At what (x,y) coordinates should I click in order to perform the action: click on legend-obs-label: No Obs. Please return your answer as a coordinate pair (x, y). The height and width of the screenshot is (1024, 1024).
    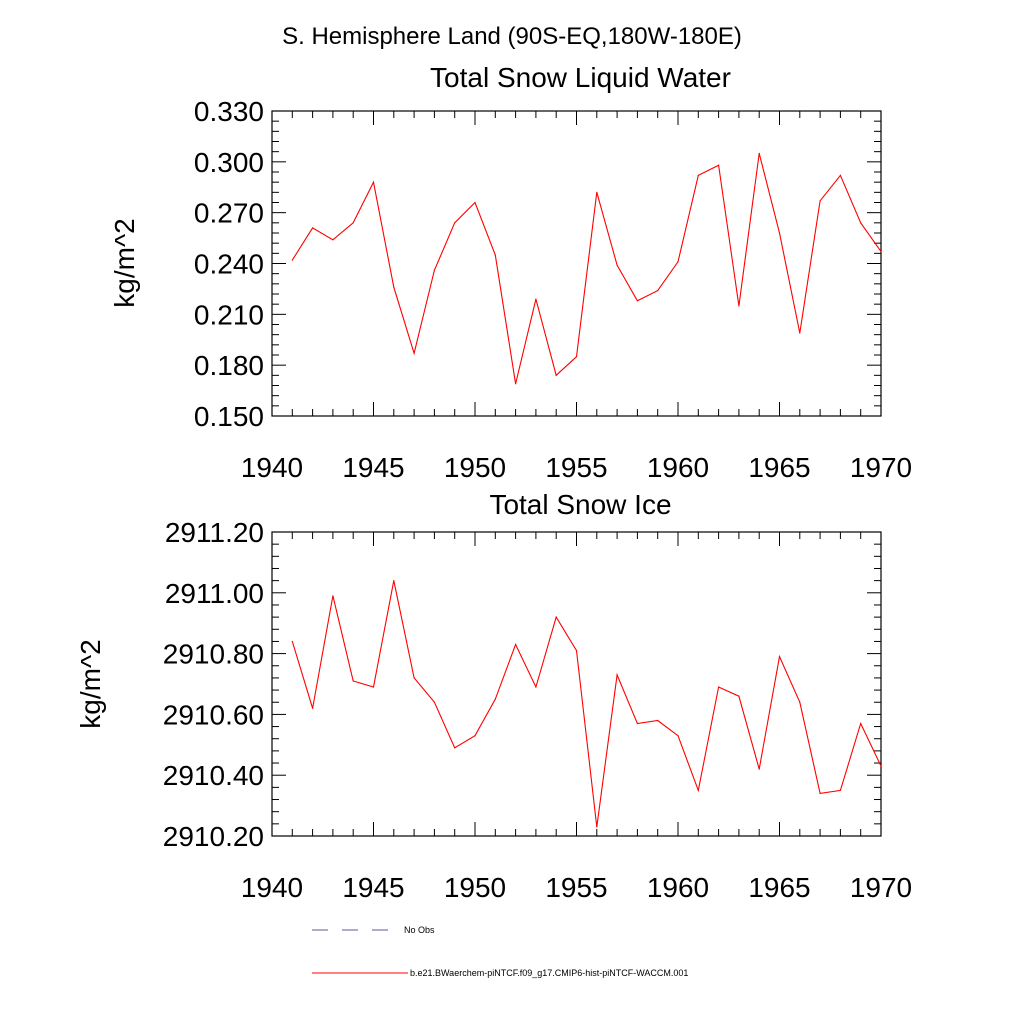
    Looking at the image, I should click on (419, 930).